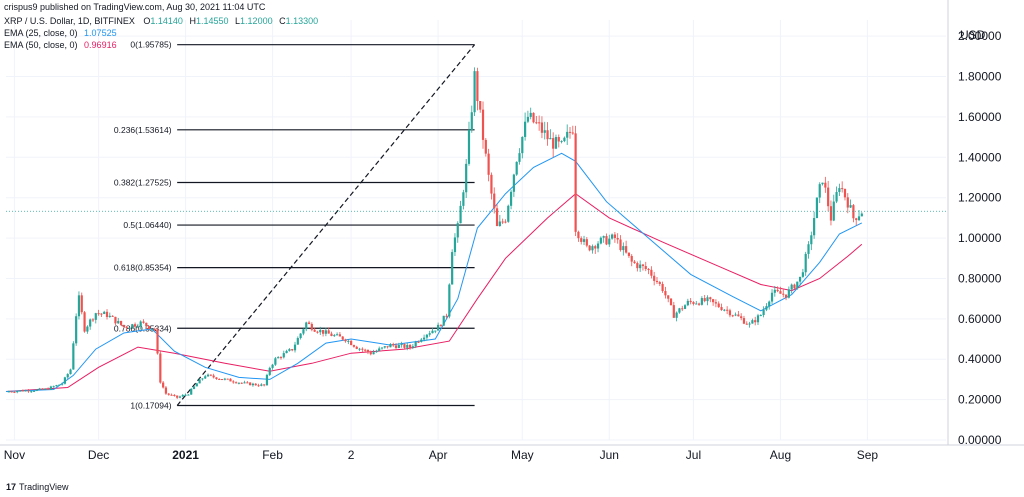  Describe the element at coordinates (60, 45) in the screenshot. I see `ema50-legend: EMA (50, close, 0) 0.96916` at that location.